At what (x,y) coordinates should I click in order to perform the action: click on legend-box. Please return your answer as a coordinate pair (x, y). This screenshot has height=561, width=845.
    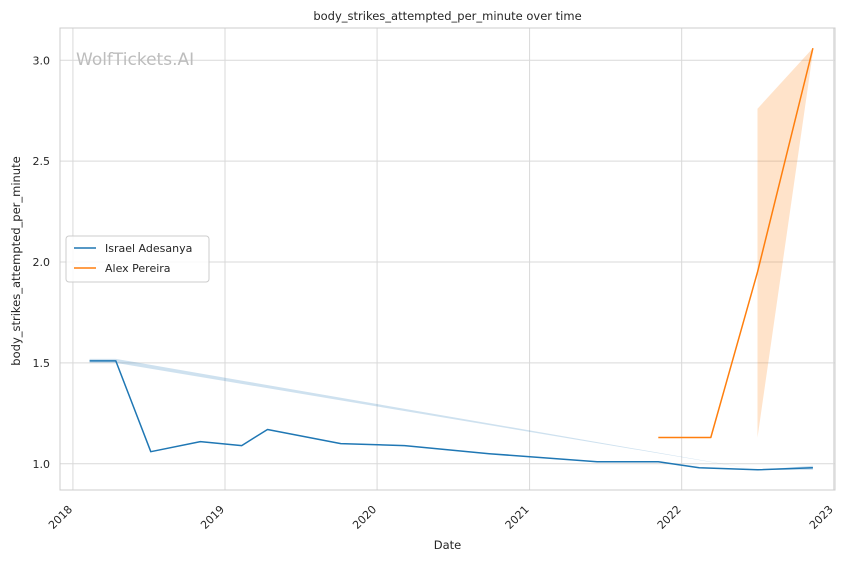
    Looking at the image, I should click on (137, 259).